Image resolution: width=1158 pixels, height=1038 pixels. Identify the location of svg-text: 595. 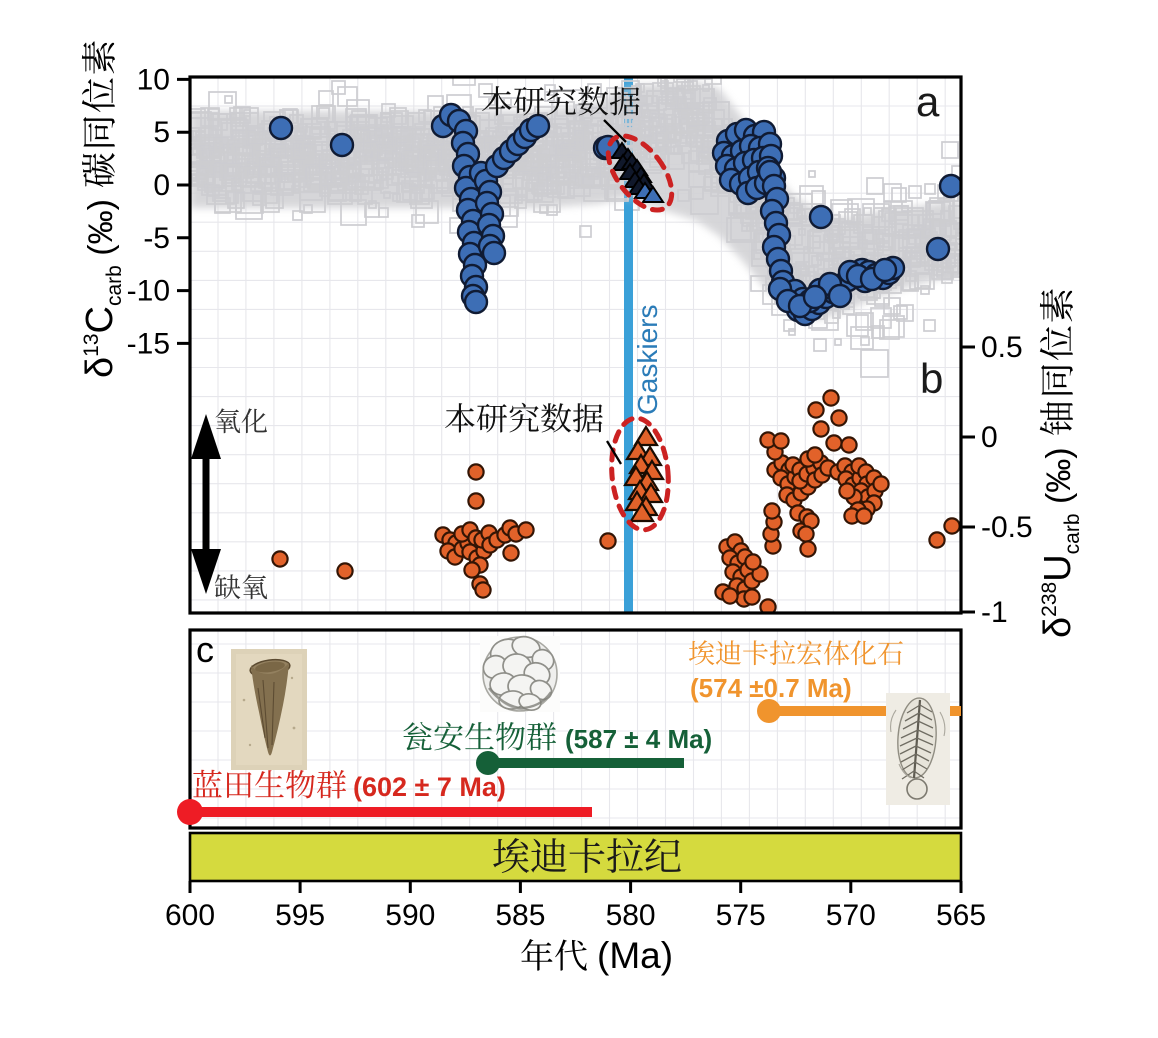
(300, 915).